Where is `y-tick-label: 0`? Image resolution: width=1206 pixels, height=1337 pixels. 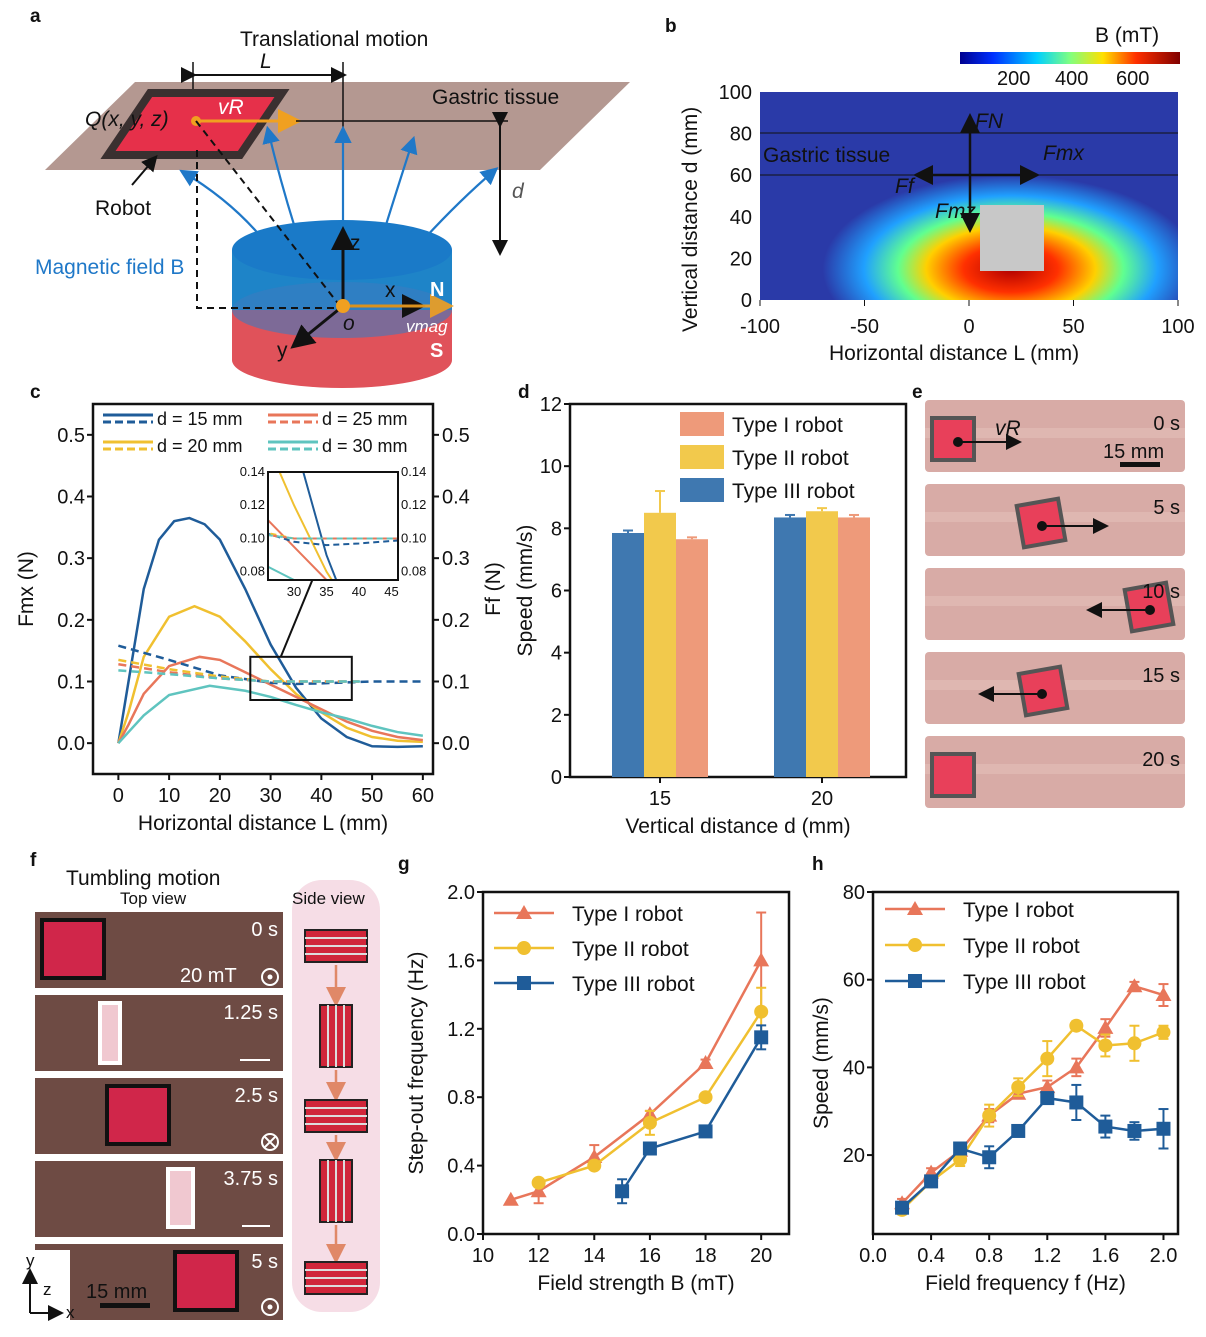
y-tick-label: 0 is located at coordinates (556, 778).